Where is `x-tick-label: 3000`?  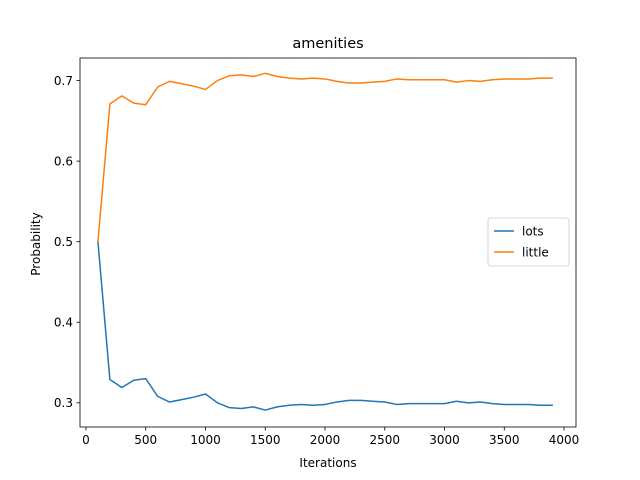 x-tick-label: 3000 is located at coordinates (444, 440).